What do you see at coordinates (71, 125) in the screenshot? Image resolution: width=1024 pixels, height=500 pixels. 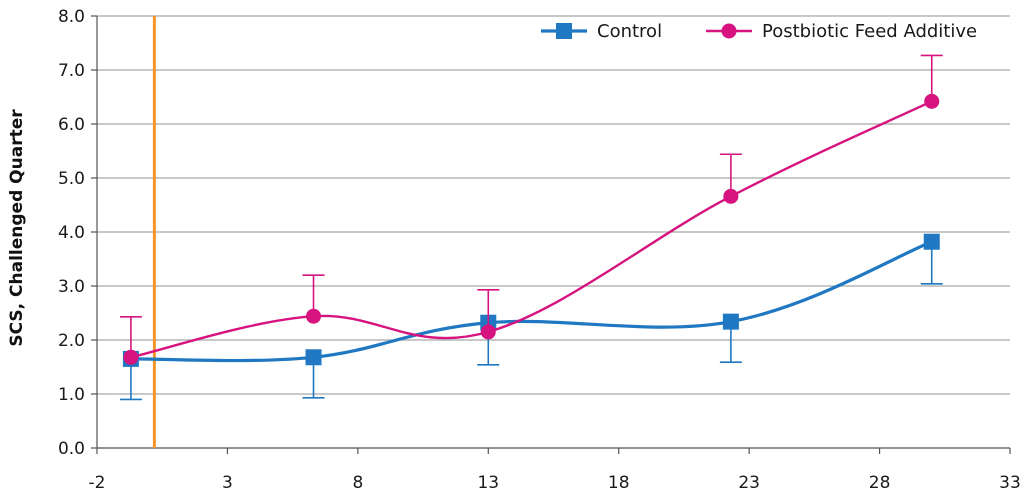 I see `y-tick-label: 6.0` at bounding box center [71, 125].